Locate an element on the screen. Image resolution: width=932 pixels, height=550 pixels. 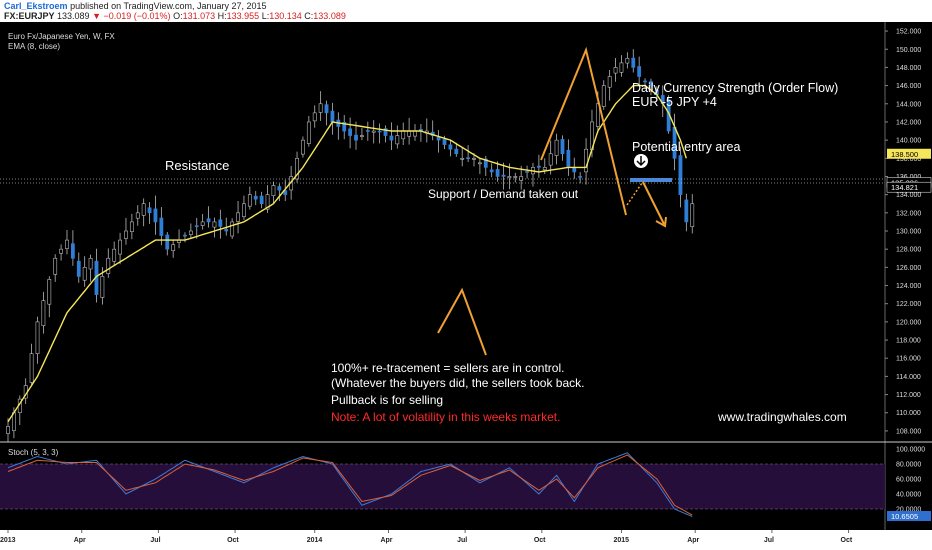
price-tick-label: 110.000 is located at coordinates (908, 413).